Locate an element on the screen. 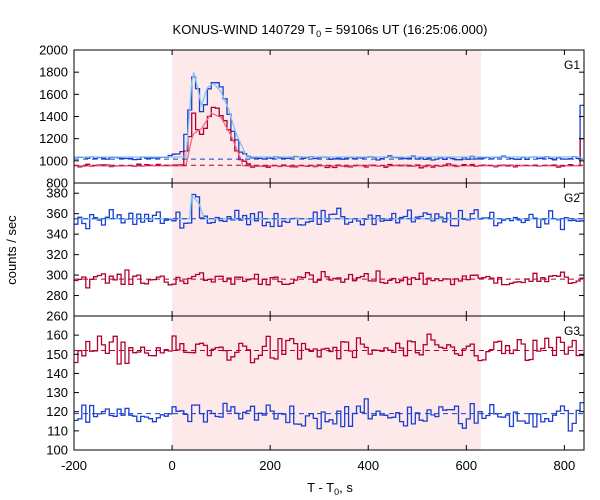  x-tick-label: 0 is located at coordinates (171, 465).